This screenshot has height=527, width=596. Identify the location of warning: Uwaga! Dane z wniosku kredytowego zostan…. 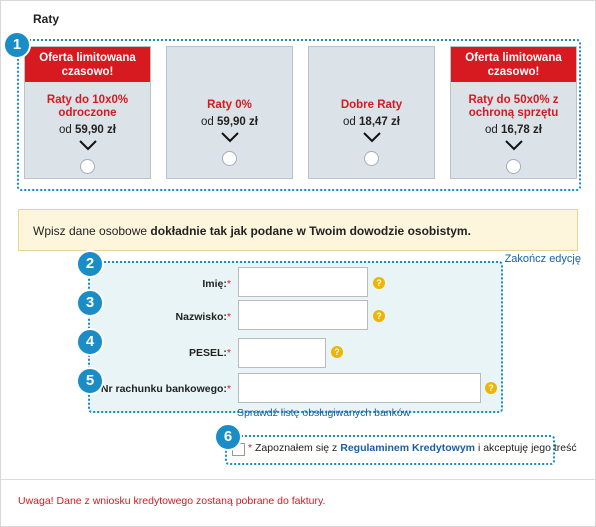
(172, 501).